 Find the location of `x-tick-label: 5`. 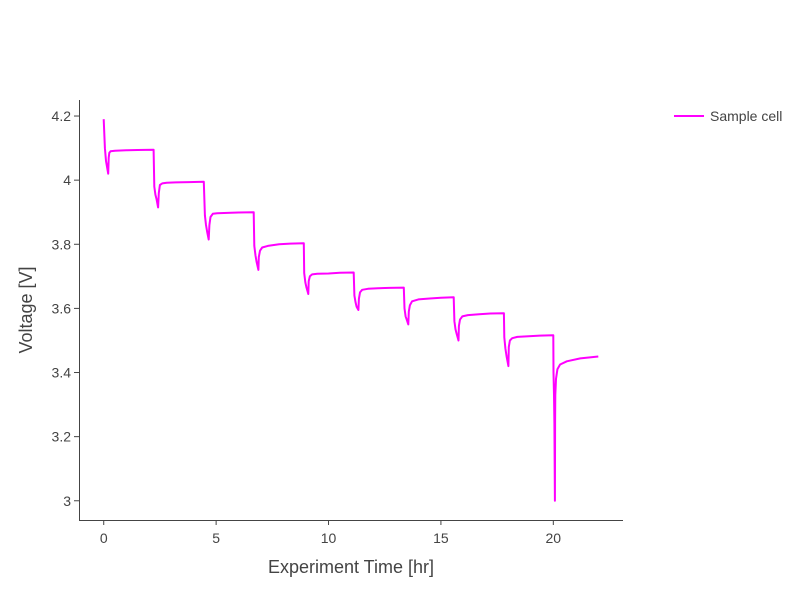

x-tick-label: 5 is located at coordinates (216, 538).